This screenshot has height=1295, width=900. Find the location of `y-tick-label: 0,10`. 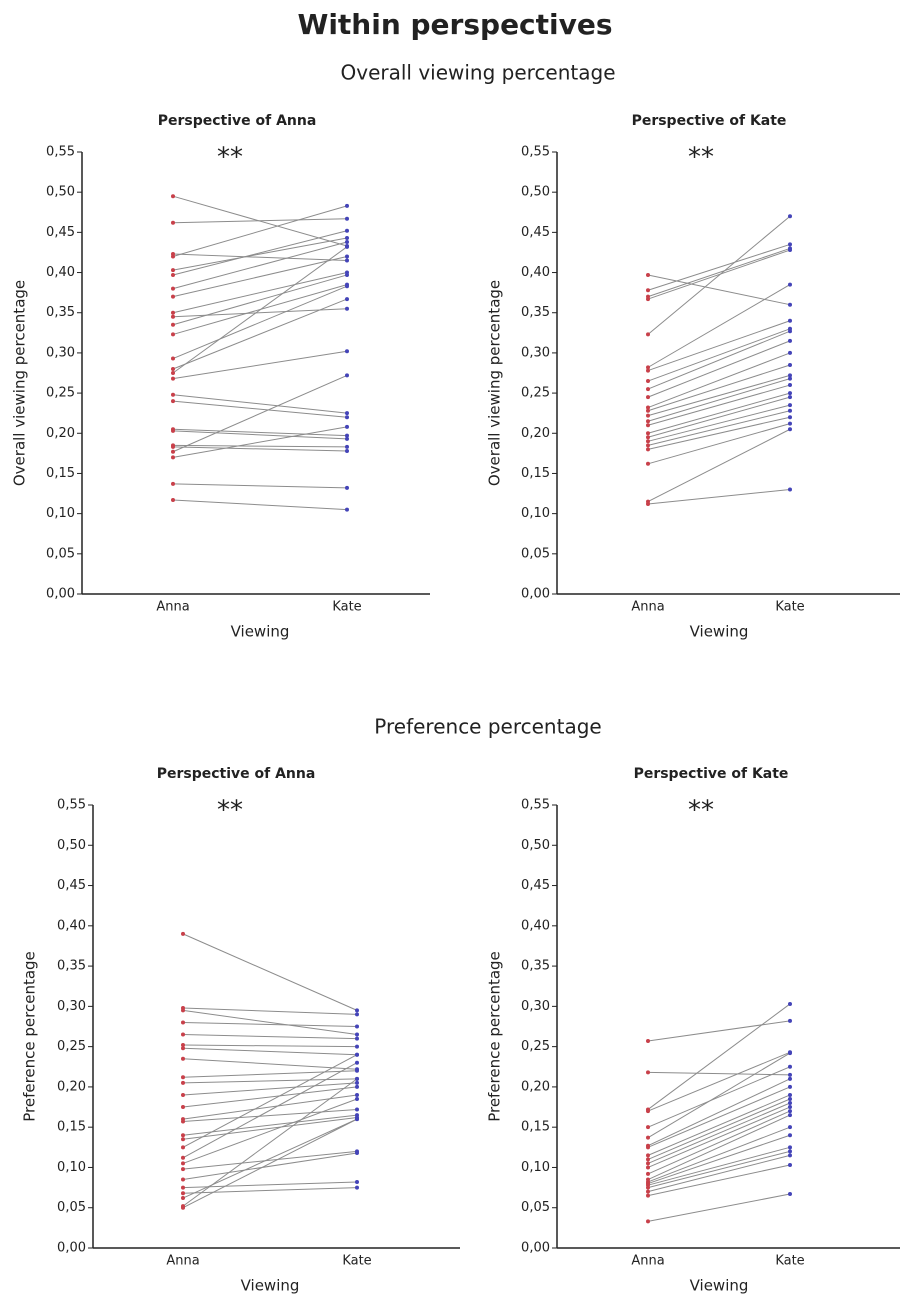

y-tick-label: 0,10 is located at coordinates (535, 1167).